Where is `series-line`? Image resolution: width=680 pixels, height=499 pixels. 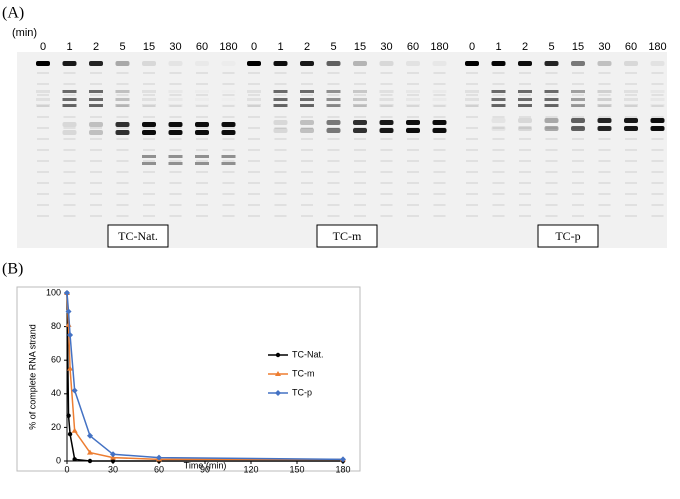 series-line is located at coordinates (204, 376).